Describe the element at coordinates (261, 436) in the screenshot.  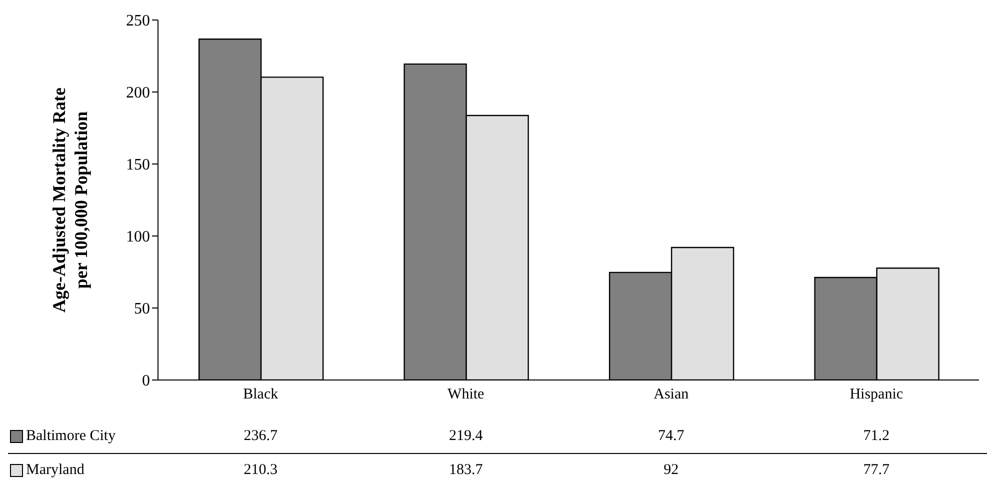
I see `data-label: 236.7` at that location.